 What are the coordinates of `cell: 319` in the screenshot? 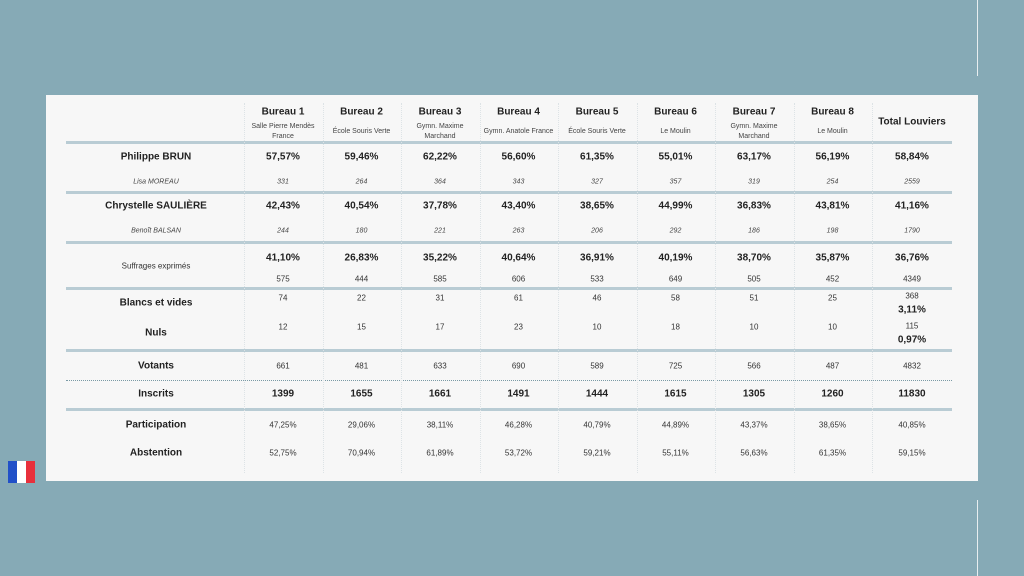 It's located at (754, 182).